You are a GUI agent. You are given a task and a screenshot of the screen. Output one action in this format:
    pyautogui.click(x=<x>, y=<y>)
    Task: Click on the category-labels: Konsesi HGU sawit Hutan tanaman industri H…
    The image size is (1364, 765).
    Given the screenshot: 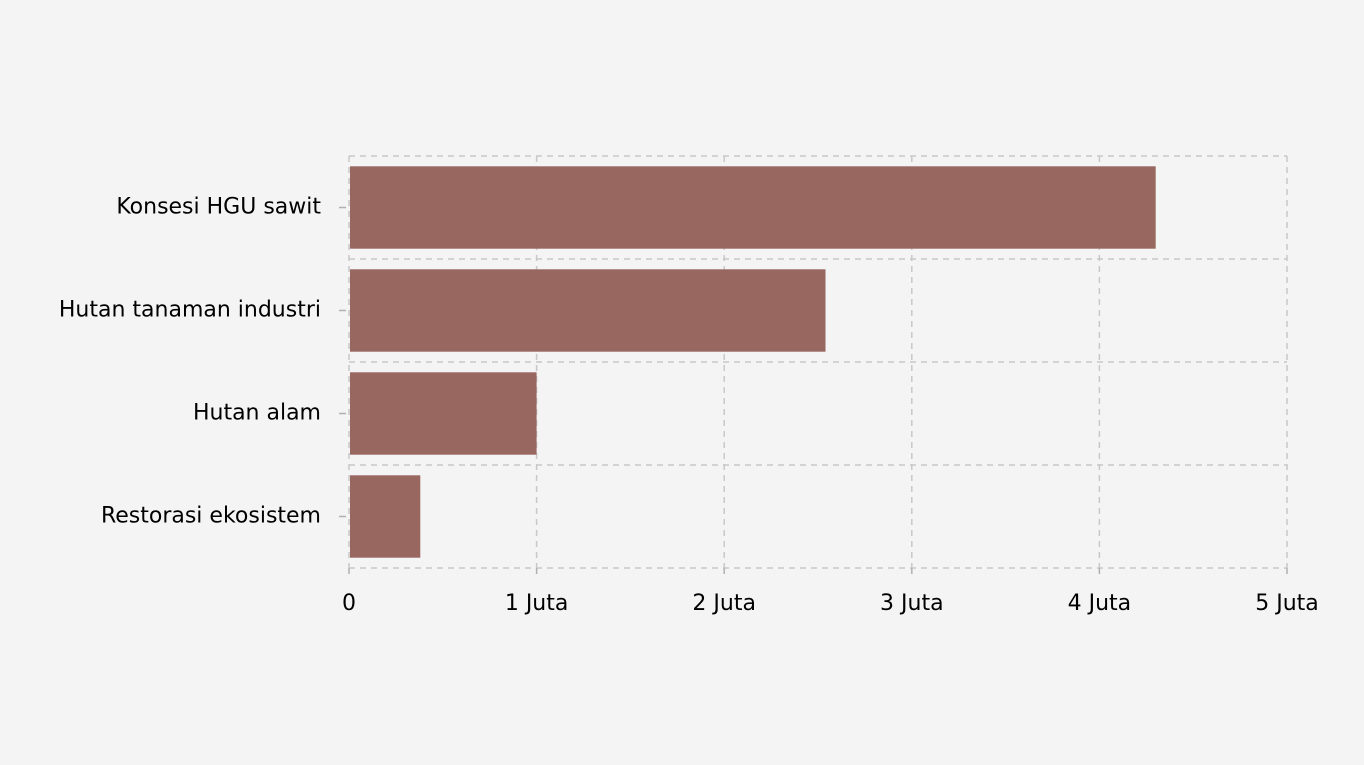 What is the action you would take?
    pyautogui.click(x=202, y=362)
    